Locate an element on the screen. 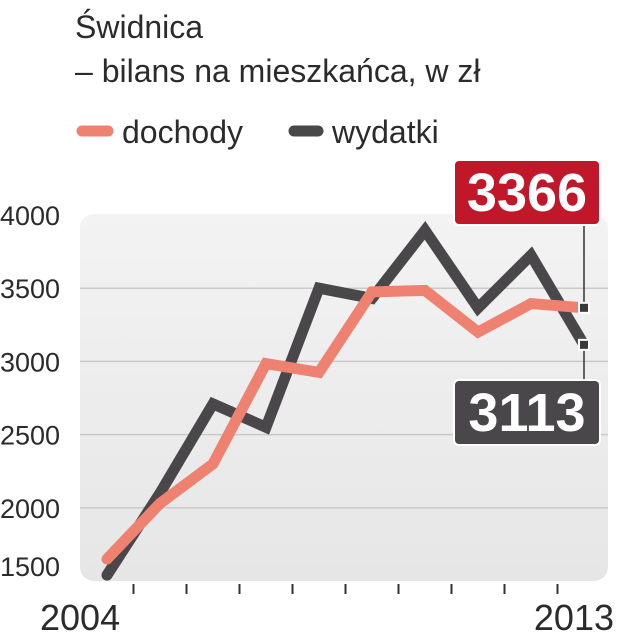 The width and height of the screenshot is (632, 640). x-tick-label-2004: 2004 is located at coordinates (80, 617).